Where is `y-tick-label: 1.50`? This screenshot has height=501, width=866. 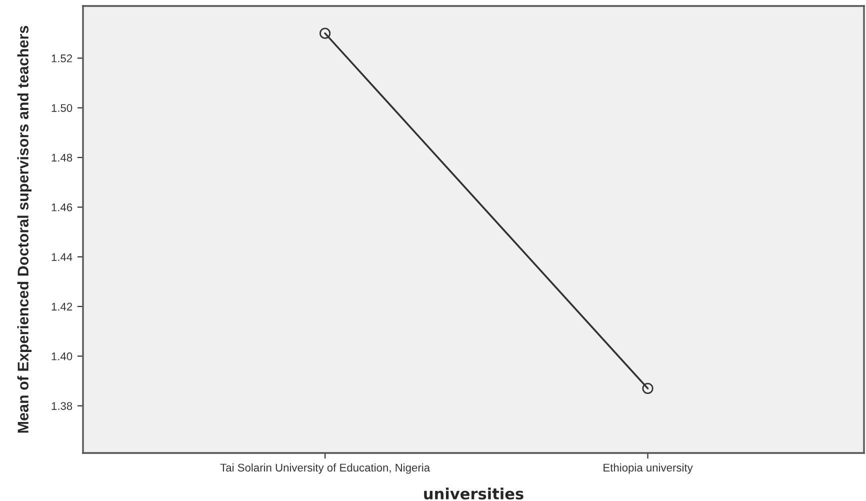 y-tick-label: 1.50 is located at coordinates (62, 108).